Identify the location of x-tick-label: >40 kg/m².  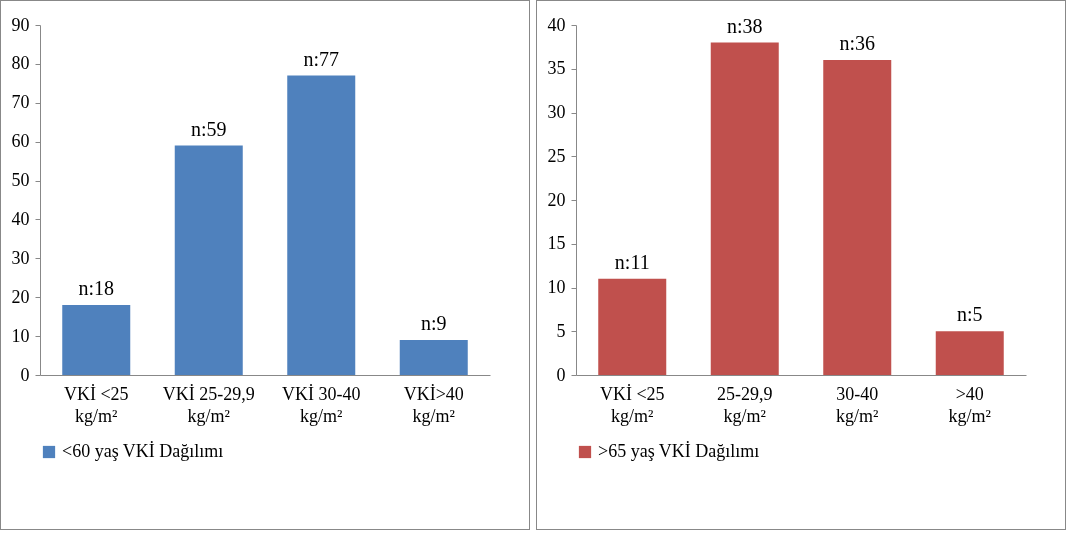
(969, 404).